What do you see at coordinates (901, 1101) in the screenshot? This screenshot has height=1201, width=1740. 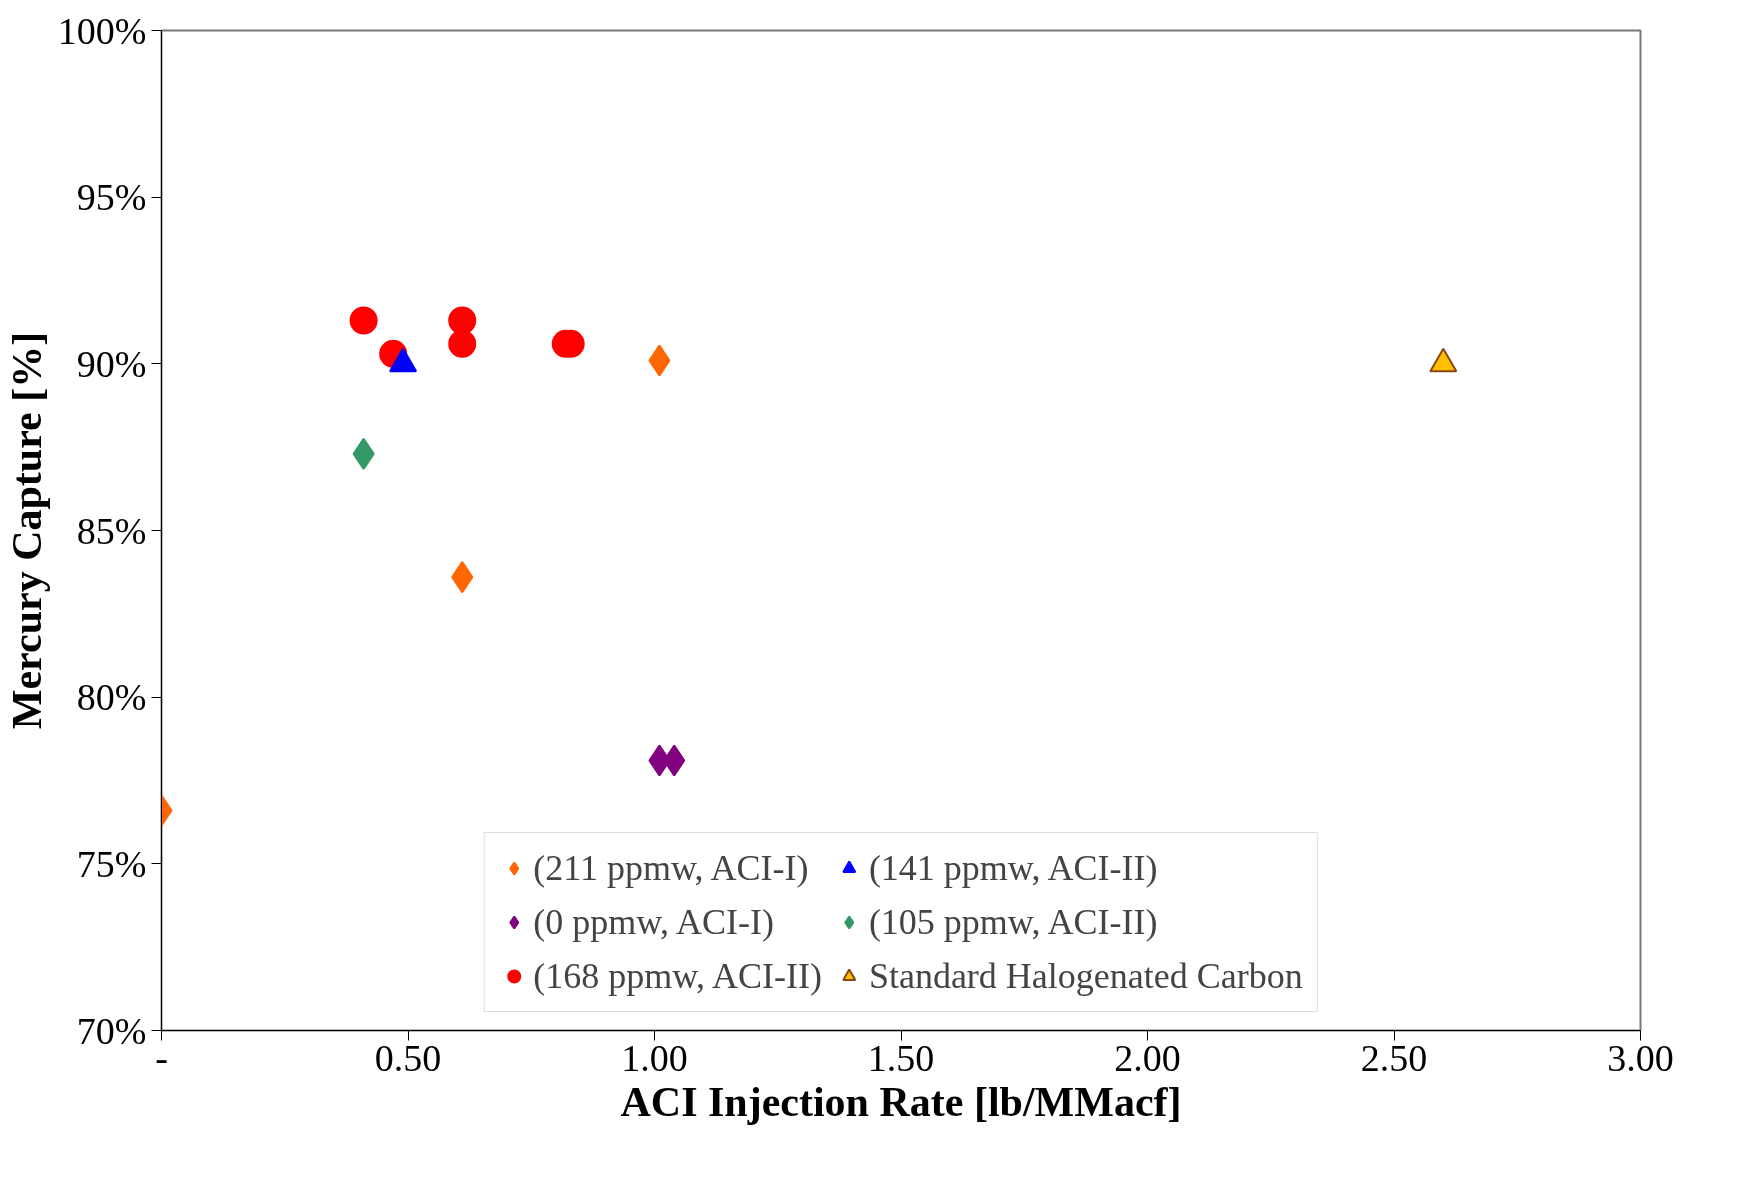 I see `x-axis-title: ACI Injection Rate [lb/MMacf]` at bounding box center [901, 1101].